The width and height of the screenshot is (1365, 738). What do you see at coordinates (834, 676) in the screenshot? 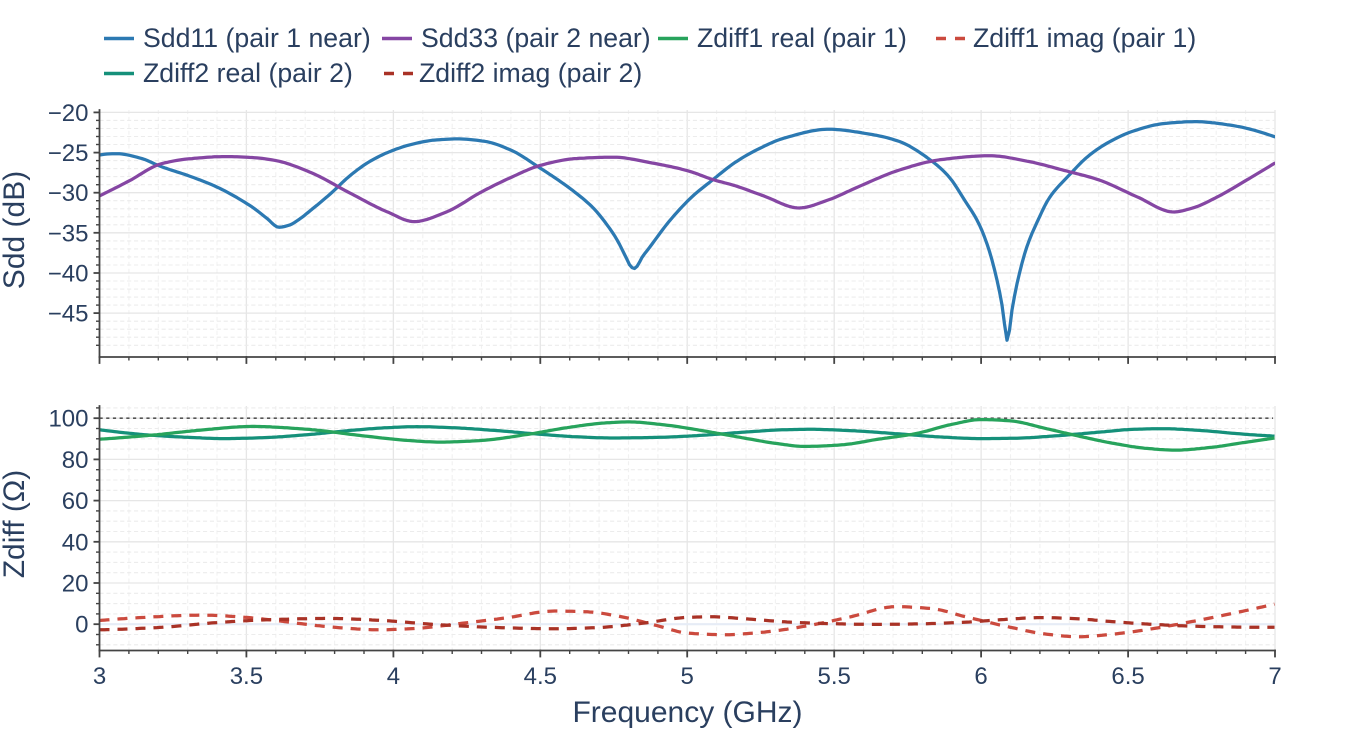
I see `svg-text: 5.5` at bounding box center [834, 676].